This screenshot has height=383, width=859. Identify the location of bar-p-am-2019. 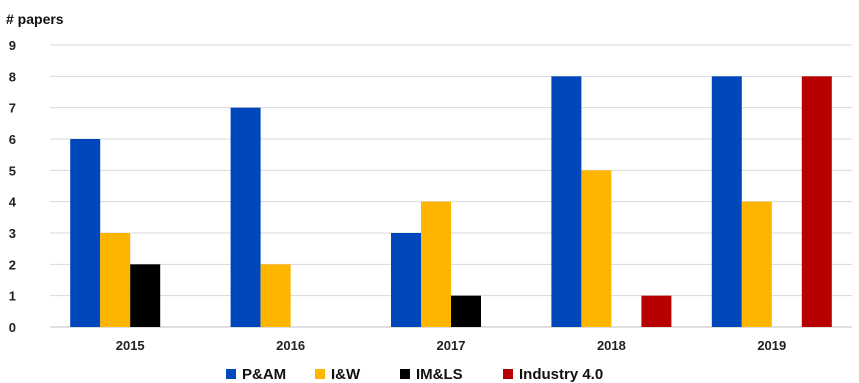
(726, 201).